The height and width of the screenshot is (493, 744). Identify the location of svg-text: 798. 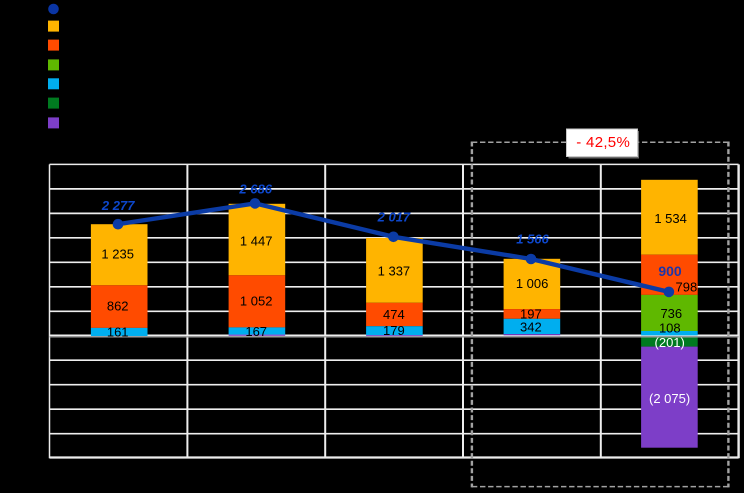
(687, 287).